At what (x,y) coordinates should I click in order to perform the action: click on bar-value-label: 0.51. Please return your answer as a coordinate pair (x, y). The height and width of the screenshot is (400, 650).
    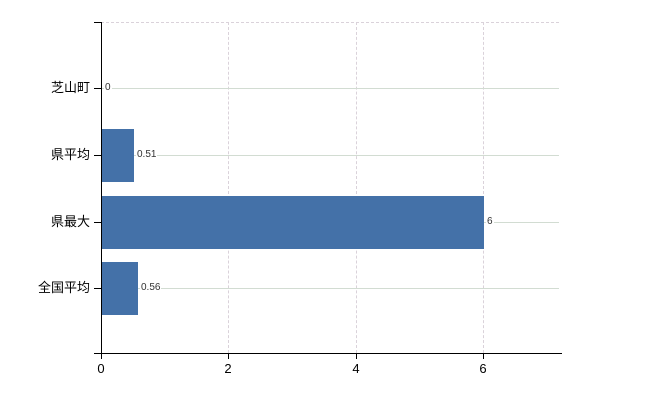
    Looking at the image, I should click on (147, 155).